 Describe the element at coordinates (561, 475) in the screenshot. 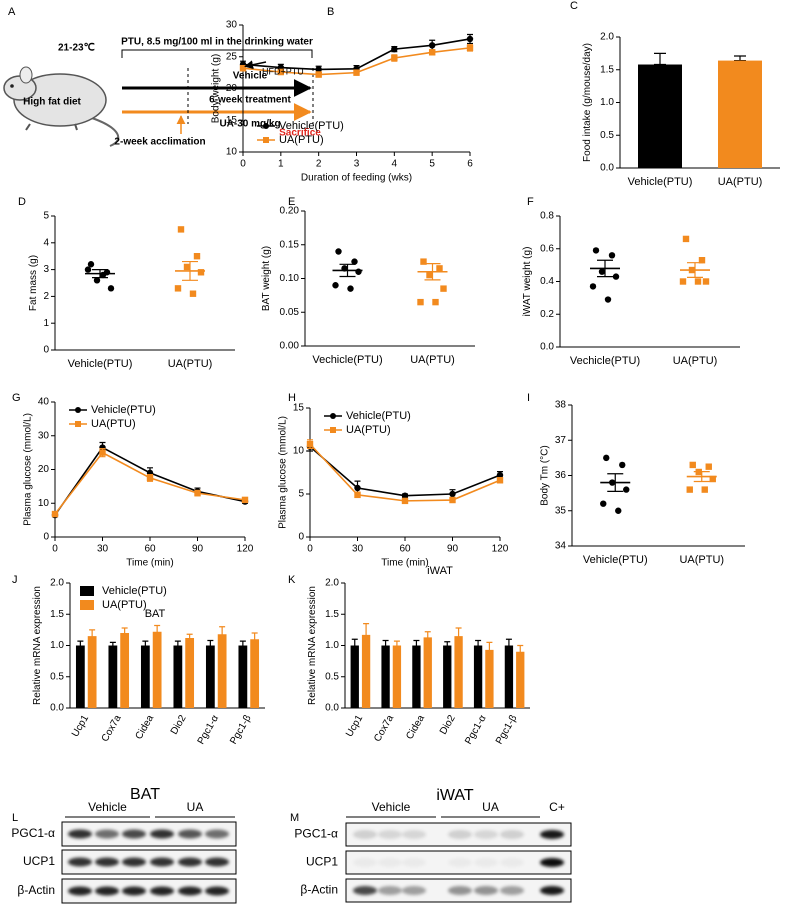

I see `y-tick-label: 36` at that location.